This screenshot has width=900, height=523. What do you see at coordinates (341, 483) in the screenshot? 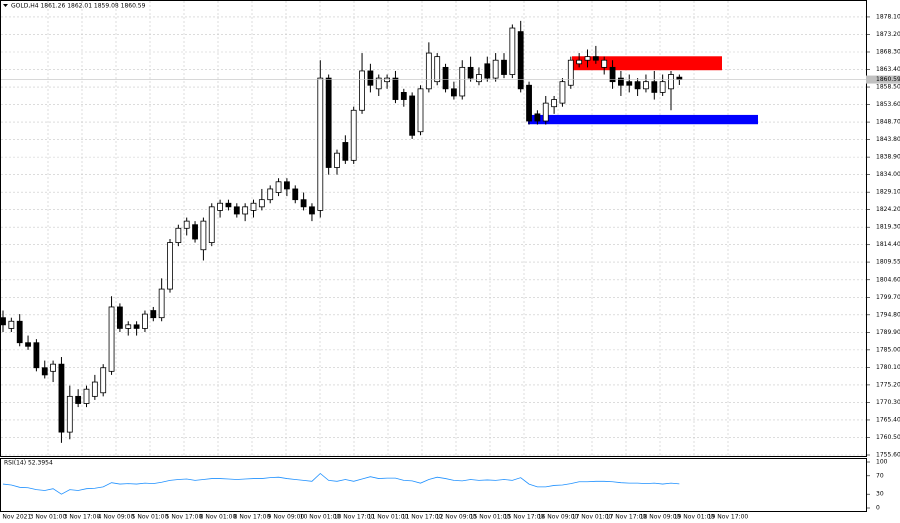
I see `rsi-line` at bounding box center [341, 483].